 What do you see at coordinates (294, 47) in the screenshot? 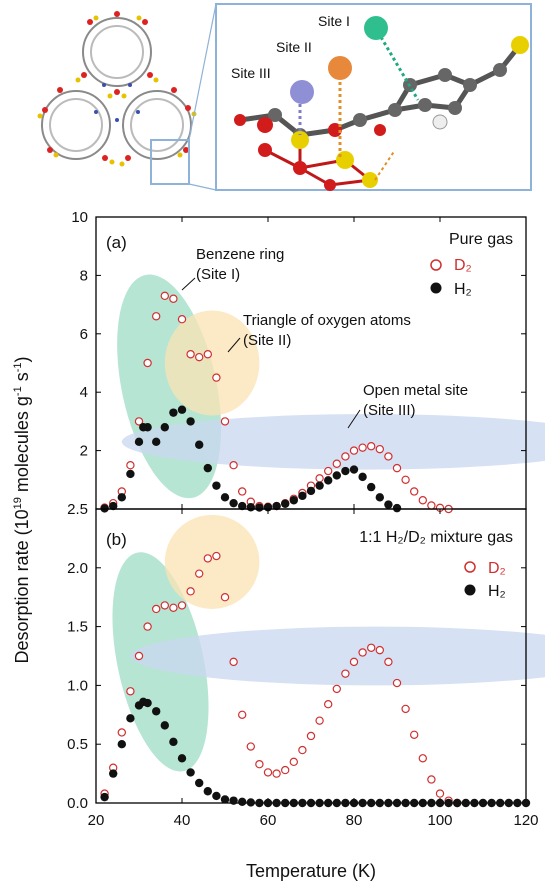
I see `site-ii-label: Site II` at bounding box center [294, 47].